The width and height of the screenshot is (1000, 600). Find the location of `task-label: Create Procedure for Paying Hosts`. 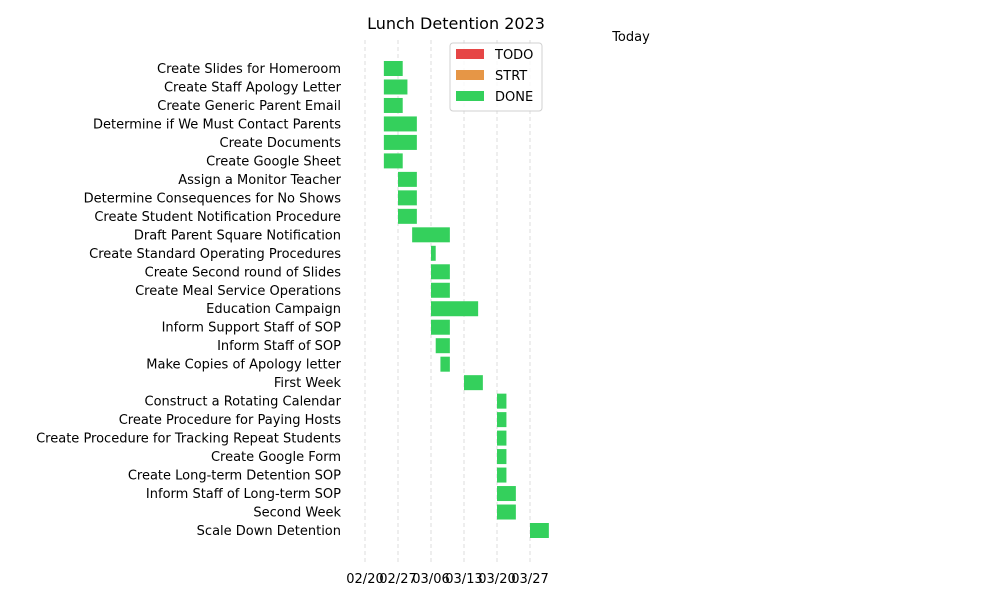

task-label: Create Procedure for Paying Hosts is located at coordinates (230, 420).